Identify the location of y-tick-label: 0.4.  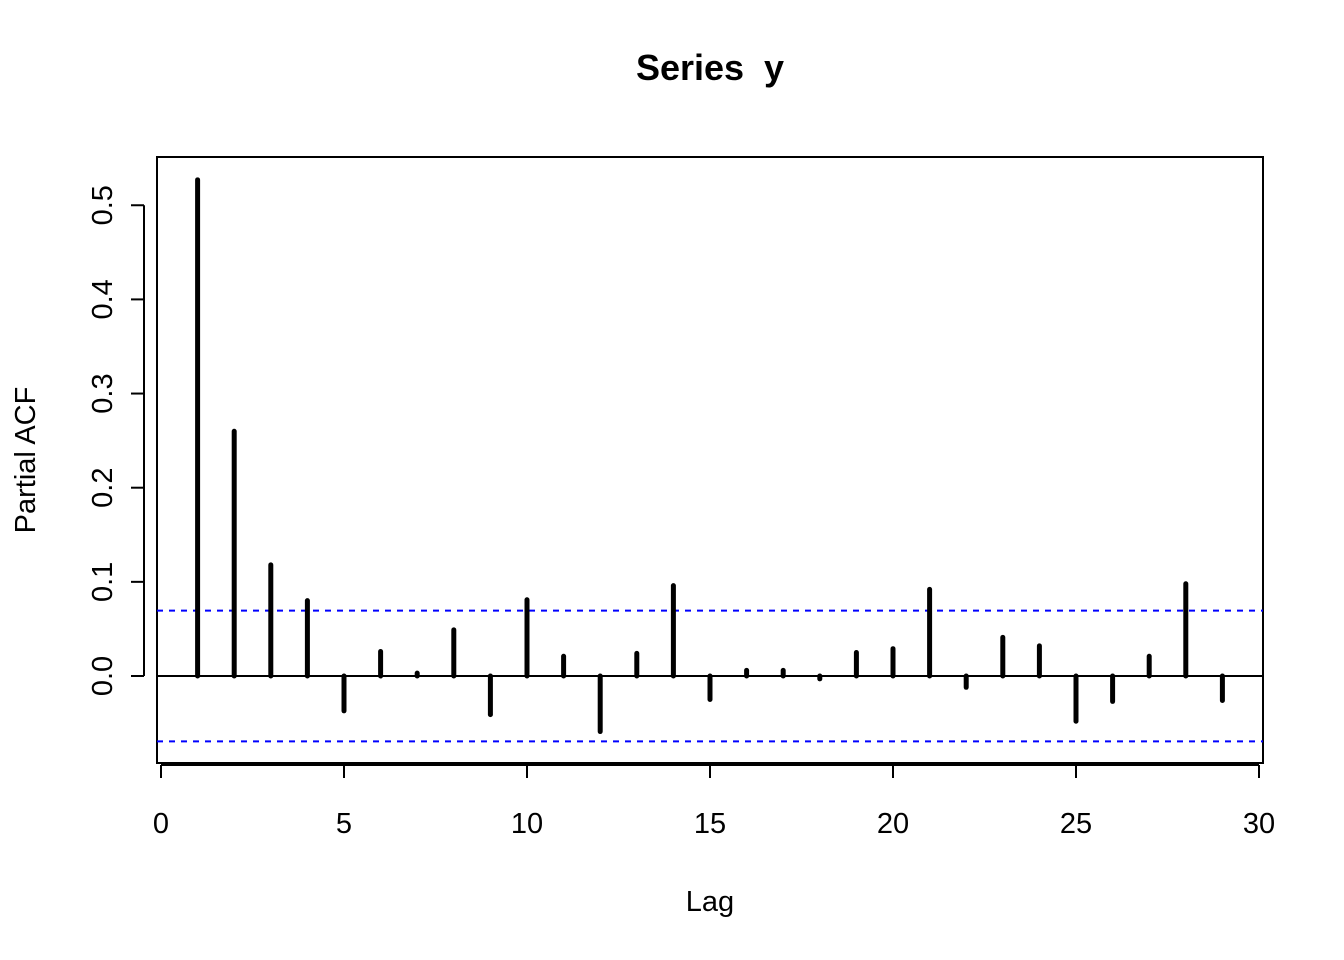
(103, 299).